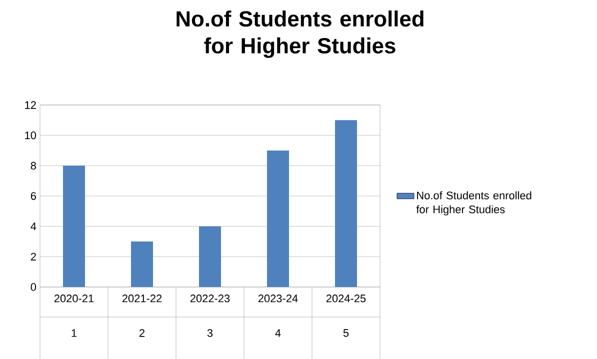 The width and height of the screenshot is (597, 359). I want to click on y-tick-label: 4, so click(33, 226).